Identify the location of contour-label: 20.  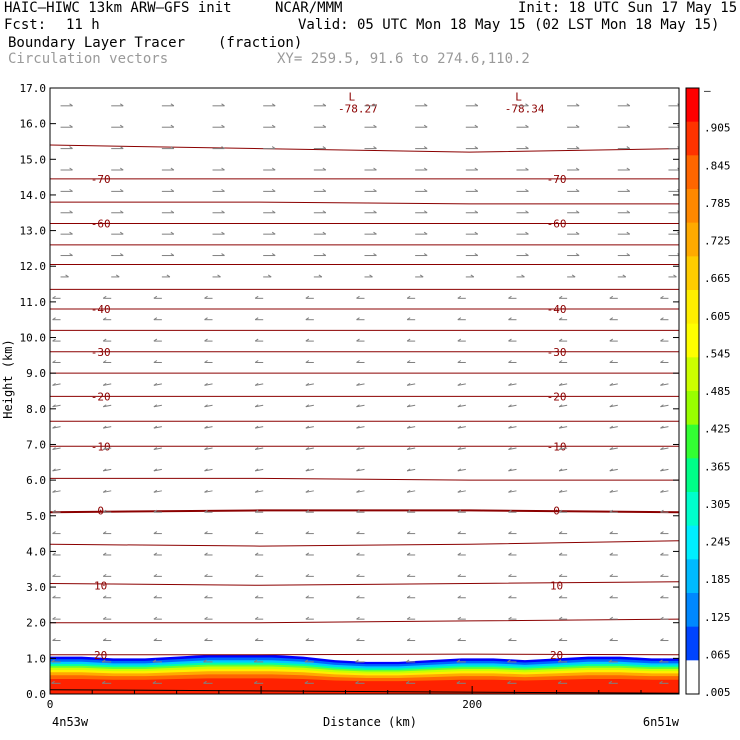
(556, 655).